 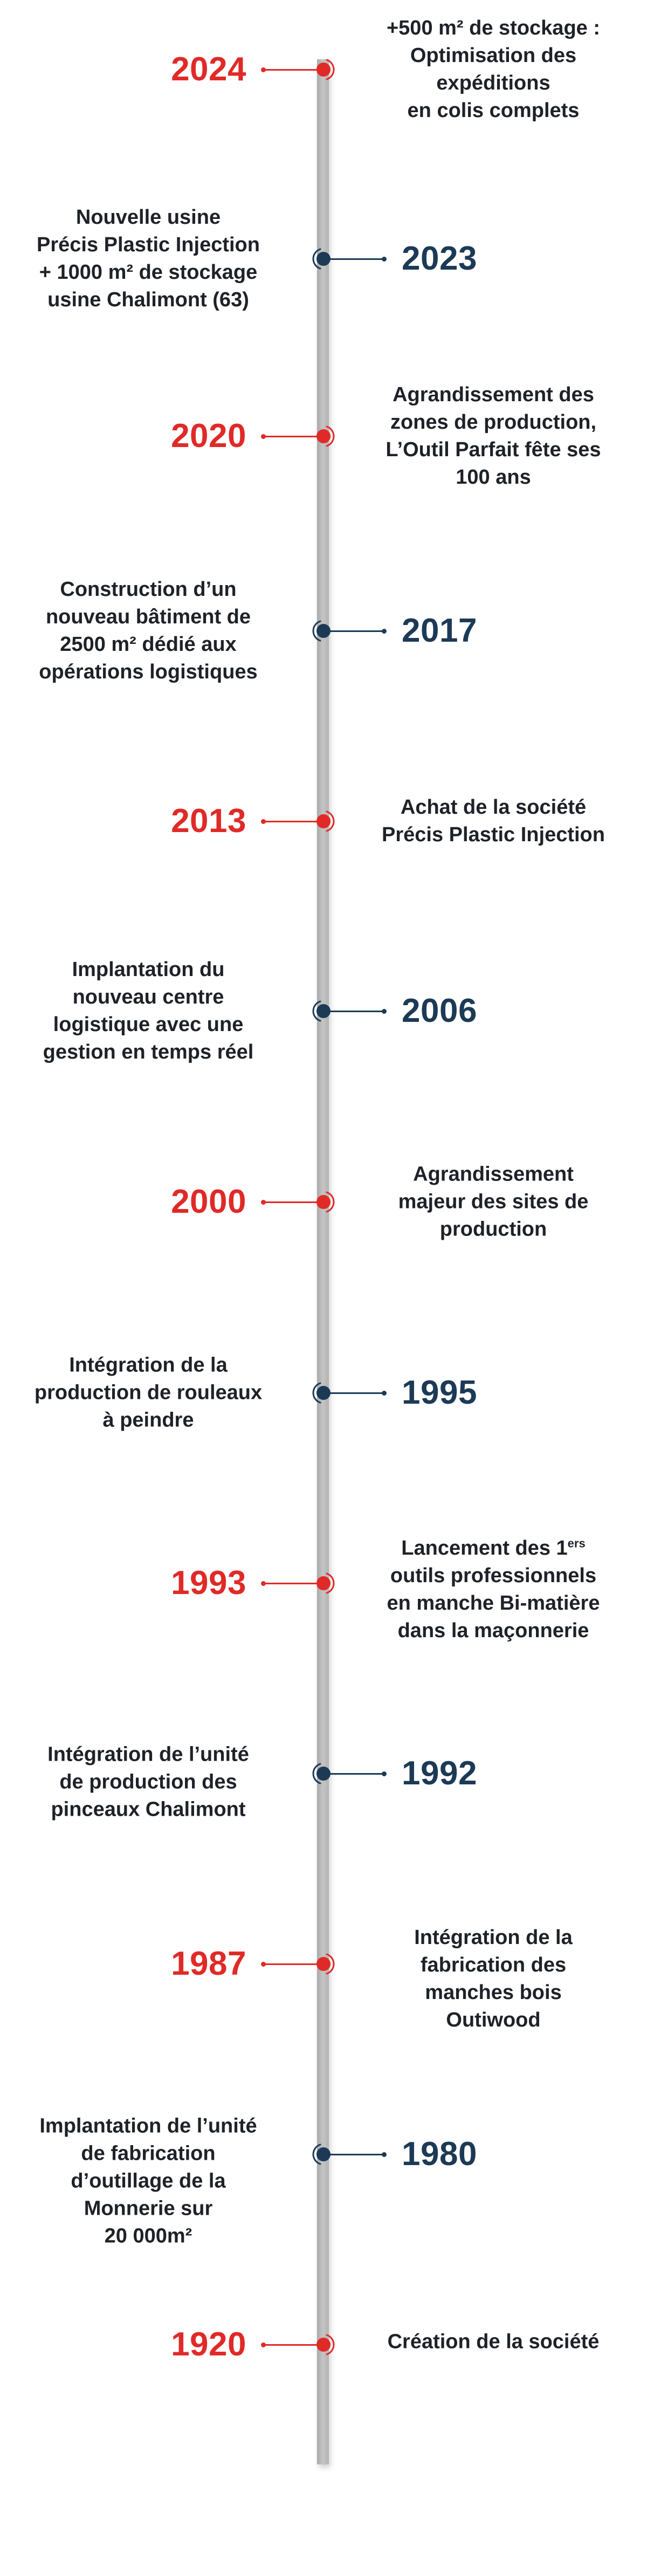 What do you see at coordinates (440, 630) in the screenshot?
I see `year-label: 2017` at bounding box center [440, 630].